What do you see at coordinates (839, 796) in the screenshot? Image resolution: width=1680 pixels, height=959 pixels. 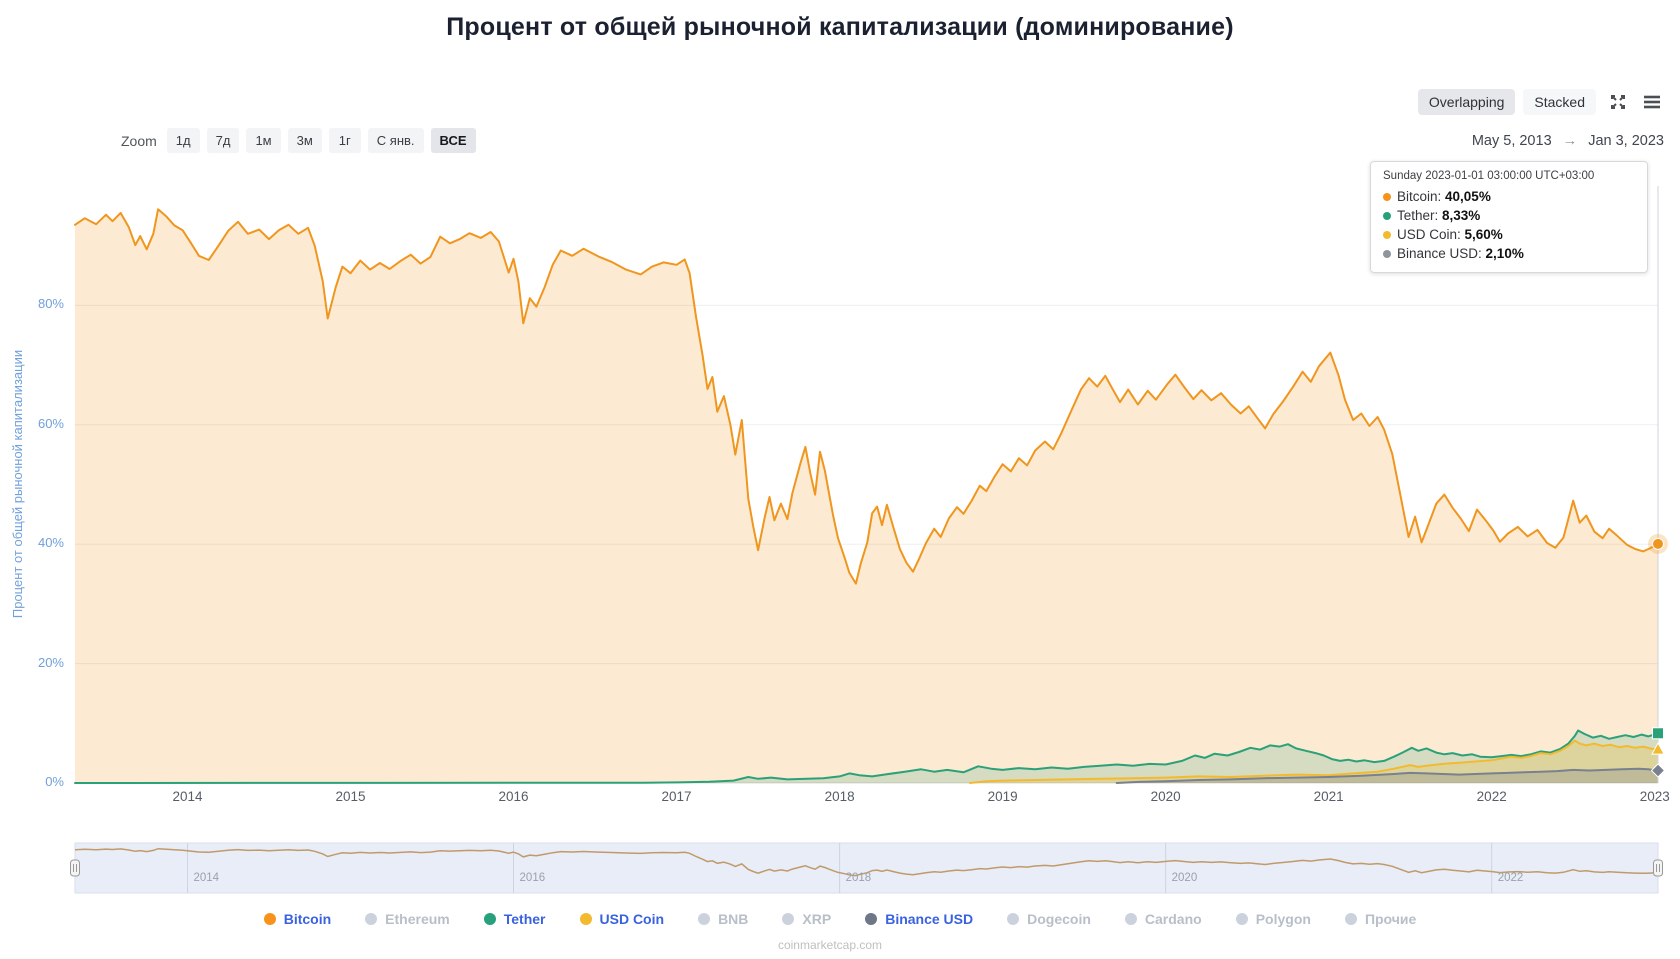 I see `x-axis-tick-2018: 2018` at bounding box center [839, 796].